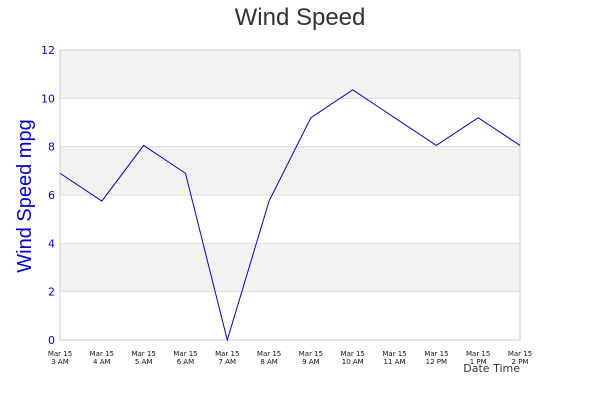 This screenshot has height=400, width=600. I want to click on x-axis-label: Date Time, so click(491, 368).